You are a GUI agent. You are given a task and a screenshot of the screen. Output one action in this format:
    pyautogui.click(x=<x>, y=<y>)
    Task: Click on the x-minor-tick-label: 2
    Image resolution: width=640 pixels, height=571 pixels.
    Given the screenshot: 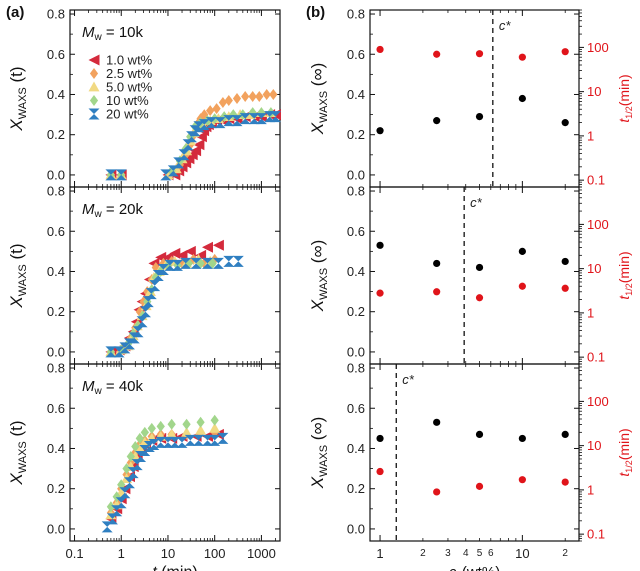 What is the action you would take?
    pyautogui.click(x=423, y=553)
    